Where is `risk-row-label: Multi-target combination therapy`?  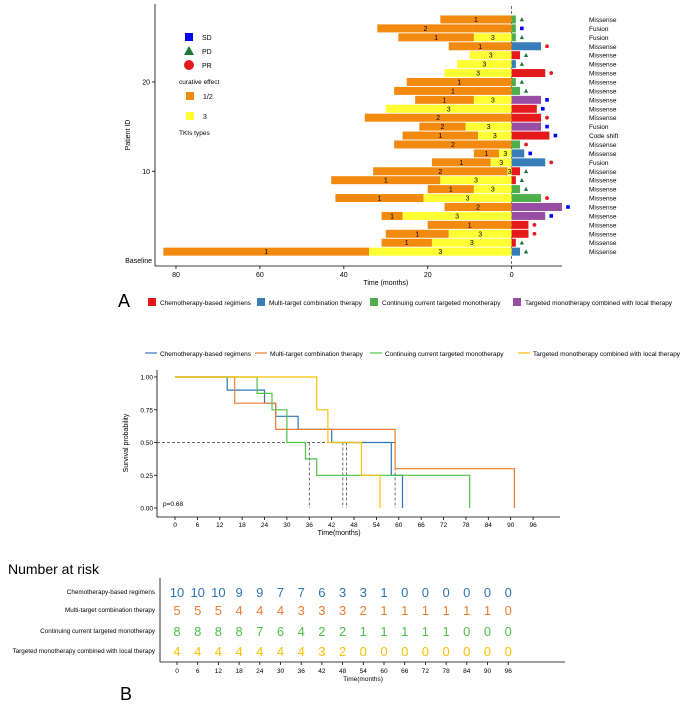 risk-row-label: Multi-target combination therapy is located at coordinates (110, 610).